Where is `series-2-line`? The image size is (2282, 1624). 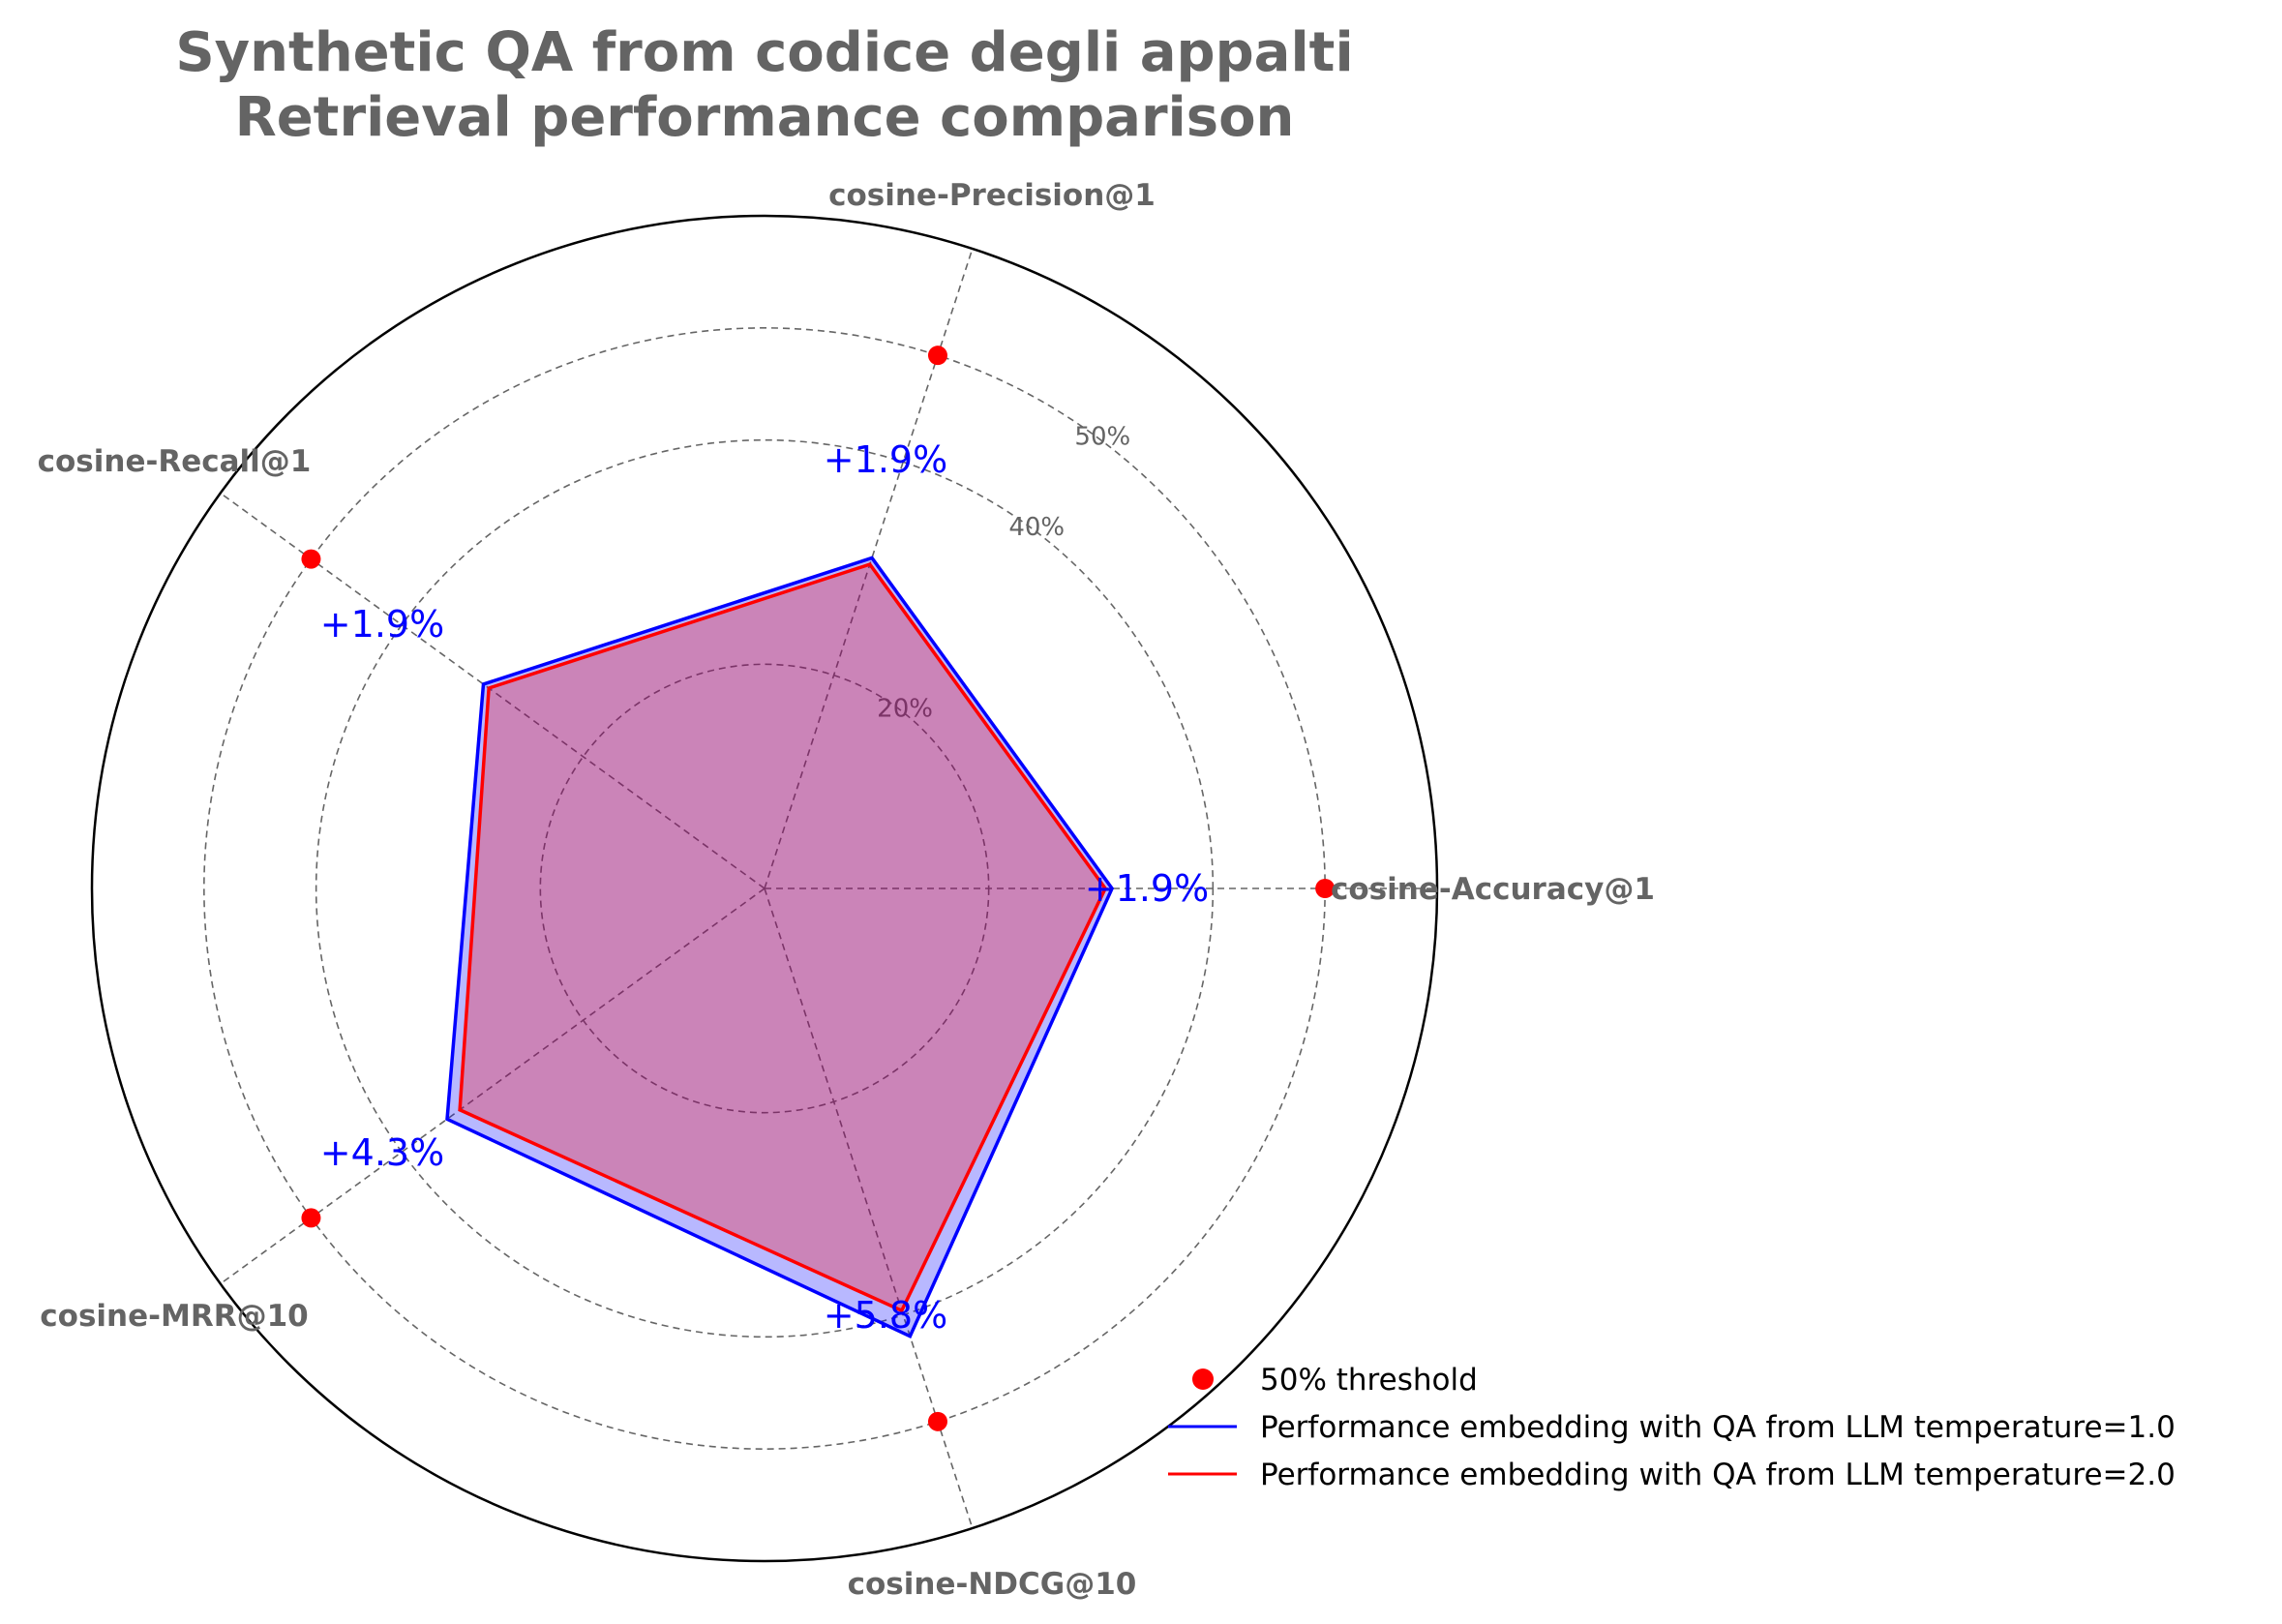
series-2-line is located at coordinates (783, 937).